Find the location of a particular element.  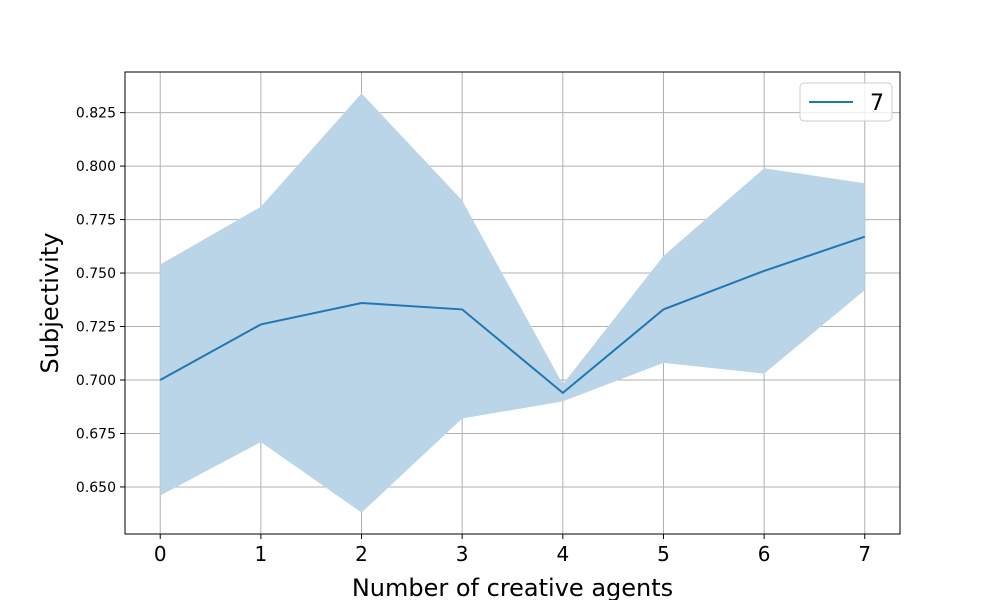

y-tick-label: 0.725 is located at coordinates (96, 328).